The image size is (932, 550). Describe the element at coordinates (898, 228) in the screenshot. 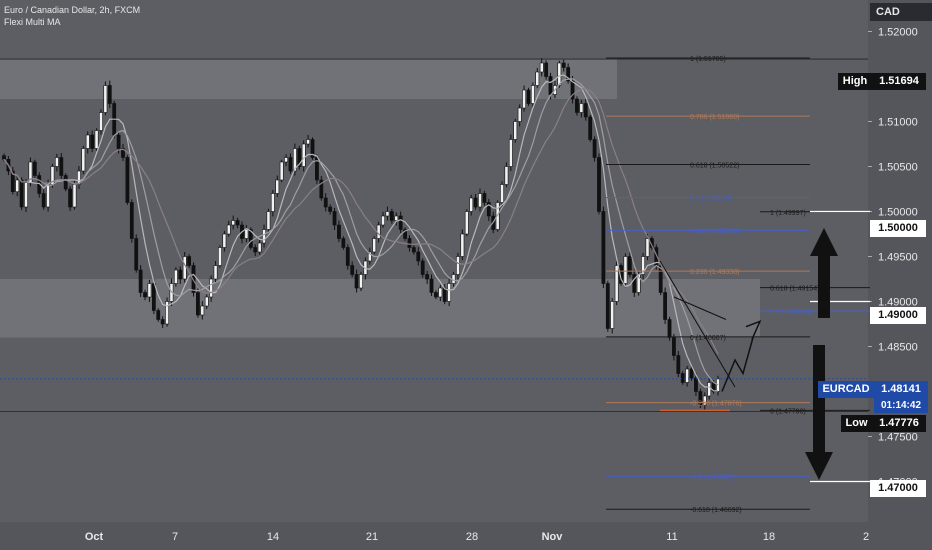

I see `target-level-1: 1.50000` at that location.